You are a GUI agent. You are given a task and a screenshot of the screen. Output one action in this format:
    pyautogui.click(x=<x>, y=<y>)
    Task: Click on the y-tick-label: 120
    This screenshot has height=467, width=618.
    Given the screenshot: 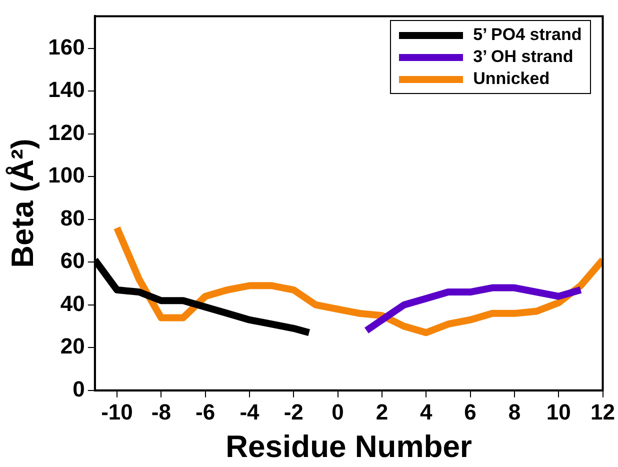 What is the action you would take?
    pyautogui.click(x=66, y=132)
    